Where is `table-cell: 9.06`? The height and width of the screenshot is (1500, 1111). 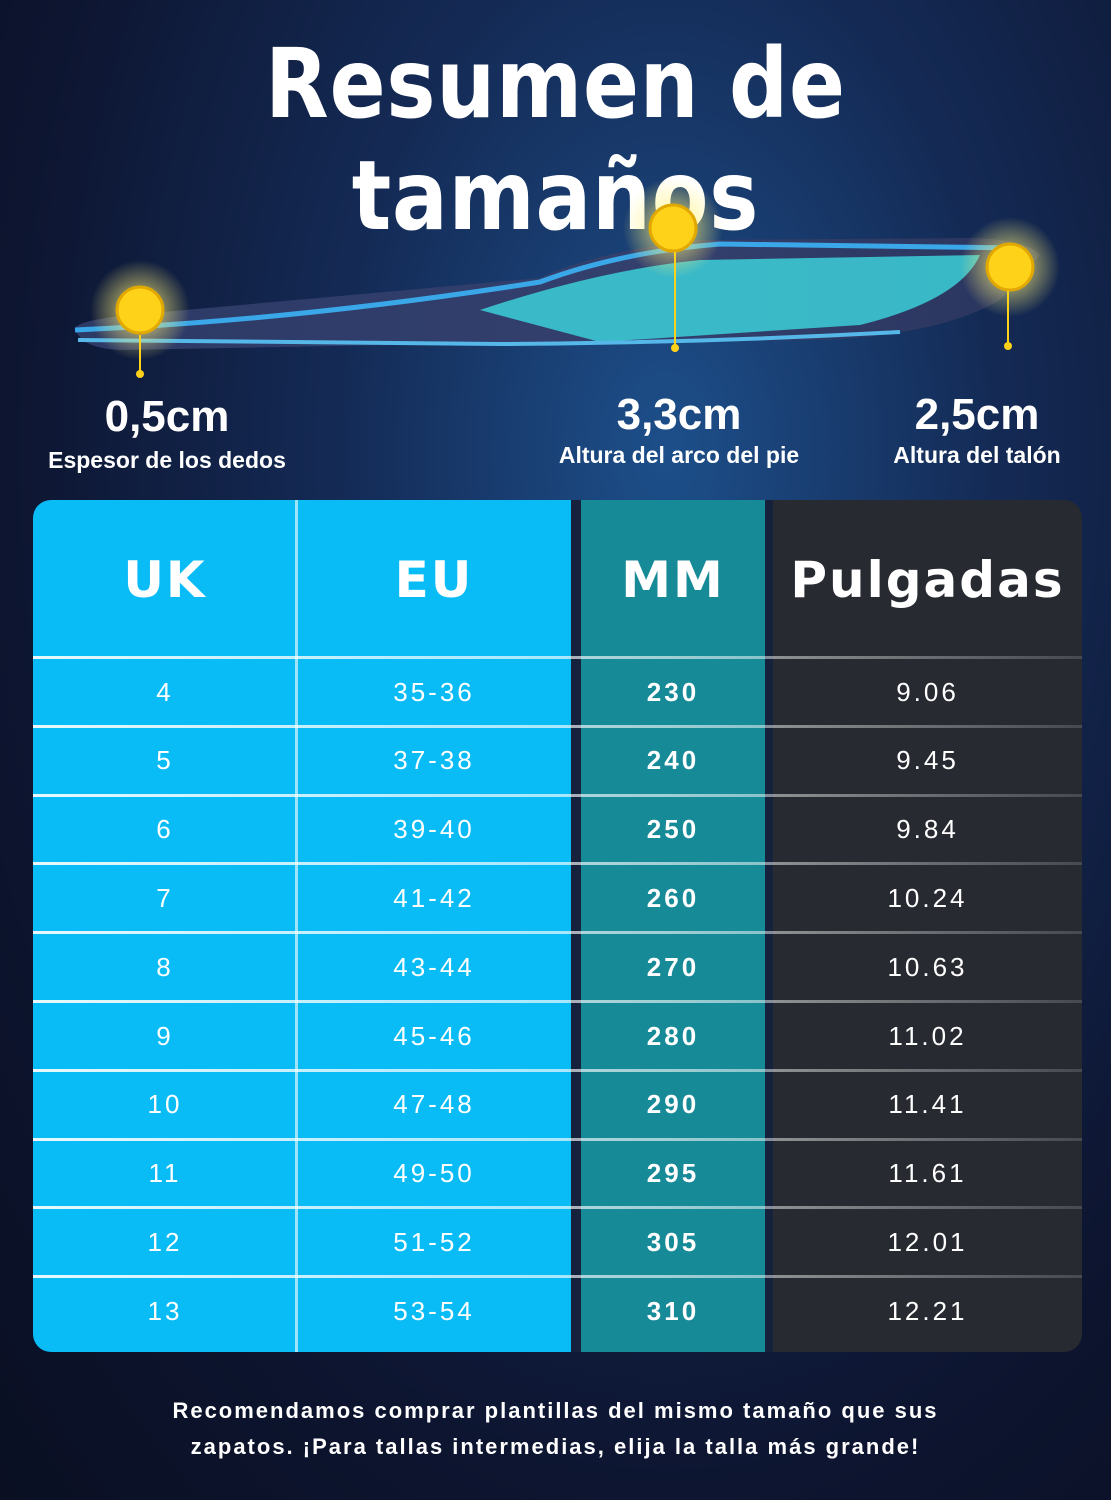 table-cell: 9.06 is located at coordinates (927, 691).